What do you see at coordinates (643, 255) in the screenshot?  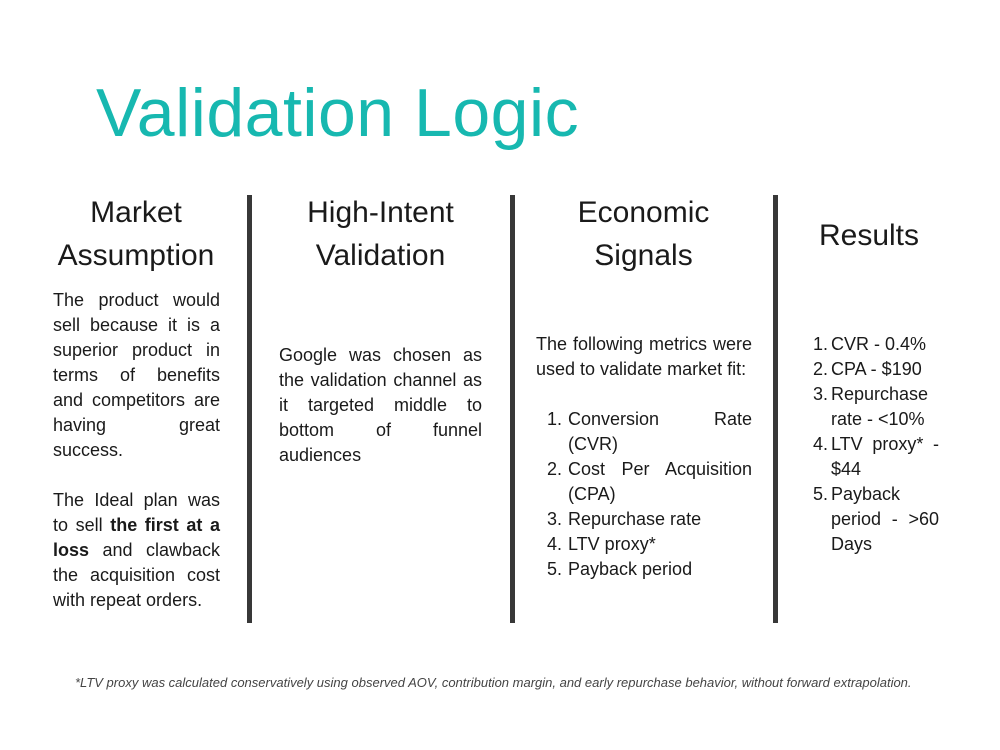 I see `heading-line: Signals` at bounding box center [643, 255].